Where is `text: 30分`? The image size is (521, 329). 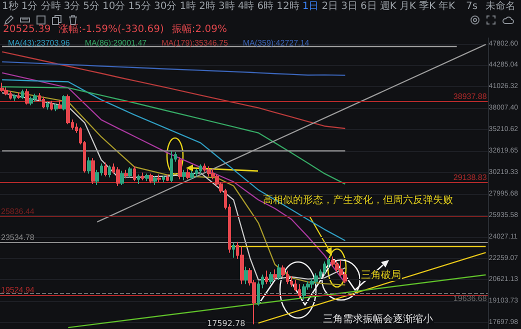 text: 30分 is located at coordinates (165, 6).